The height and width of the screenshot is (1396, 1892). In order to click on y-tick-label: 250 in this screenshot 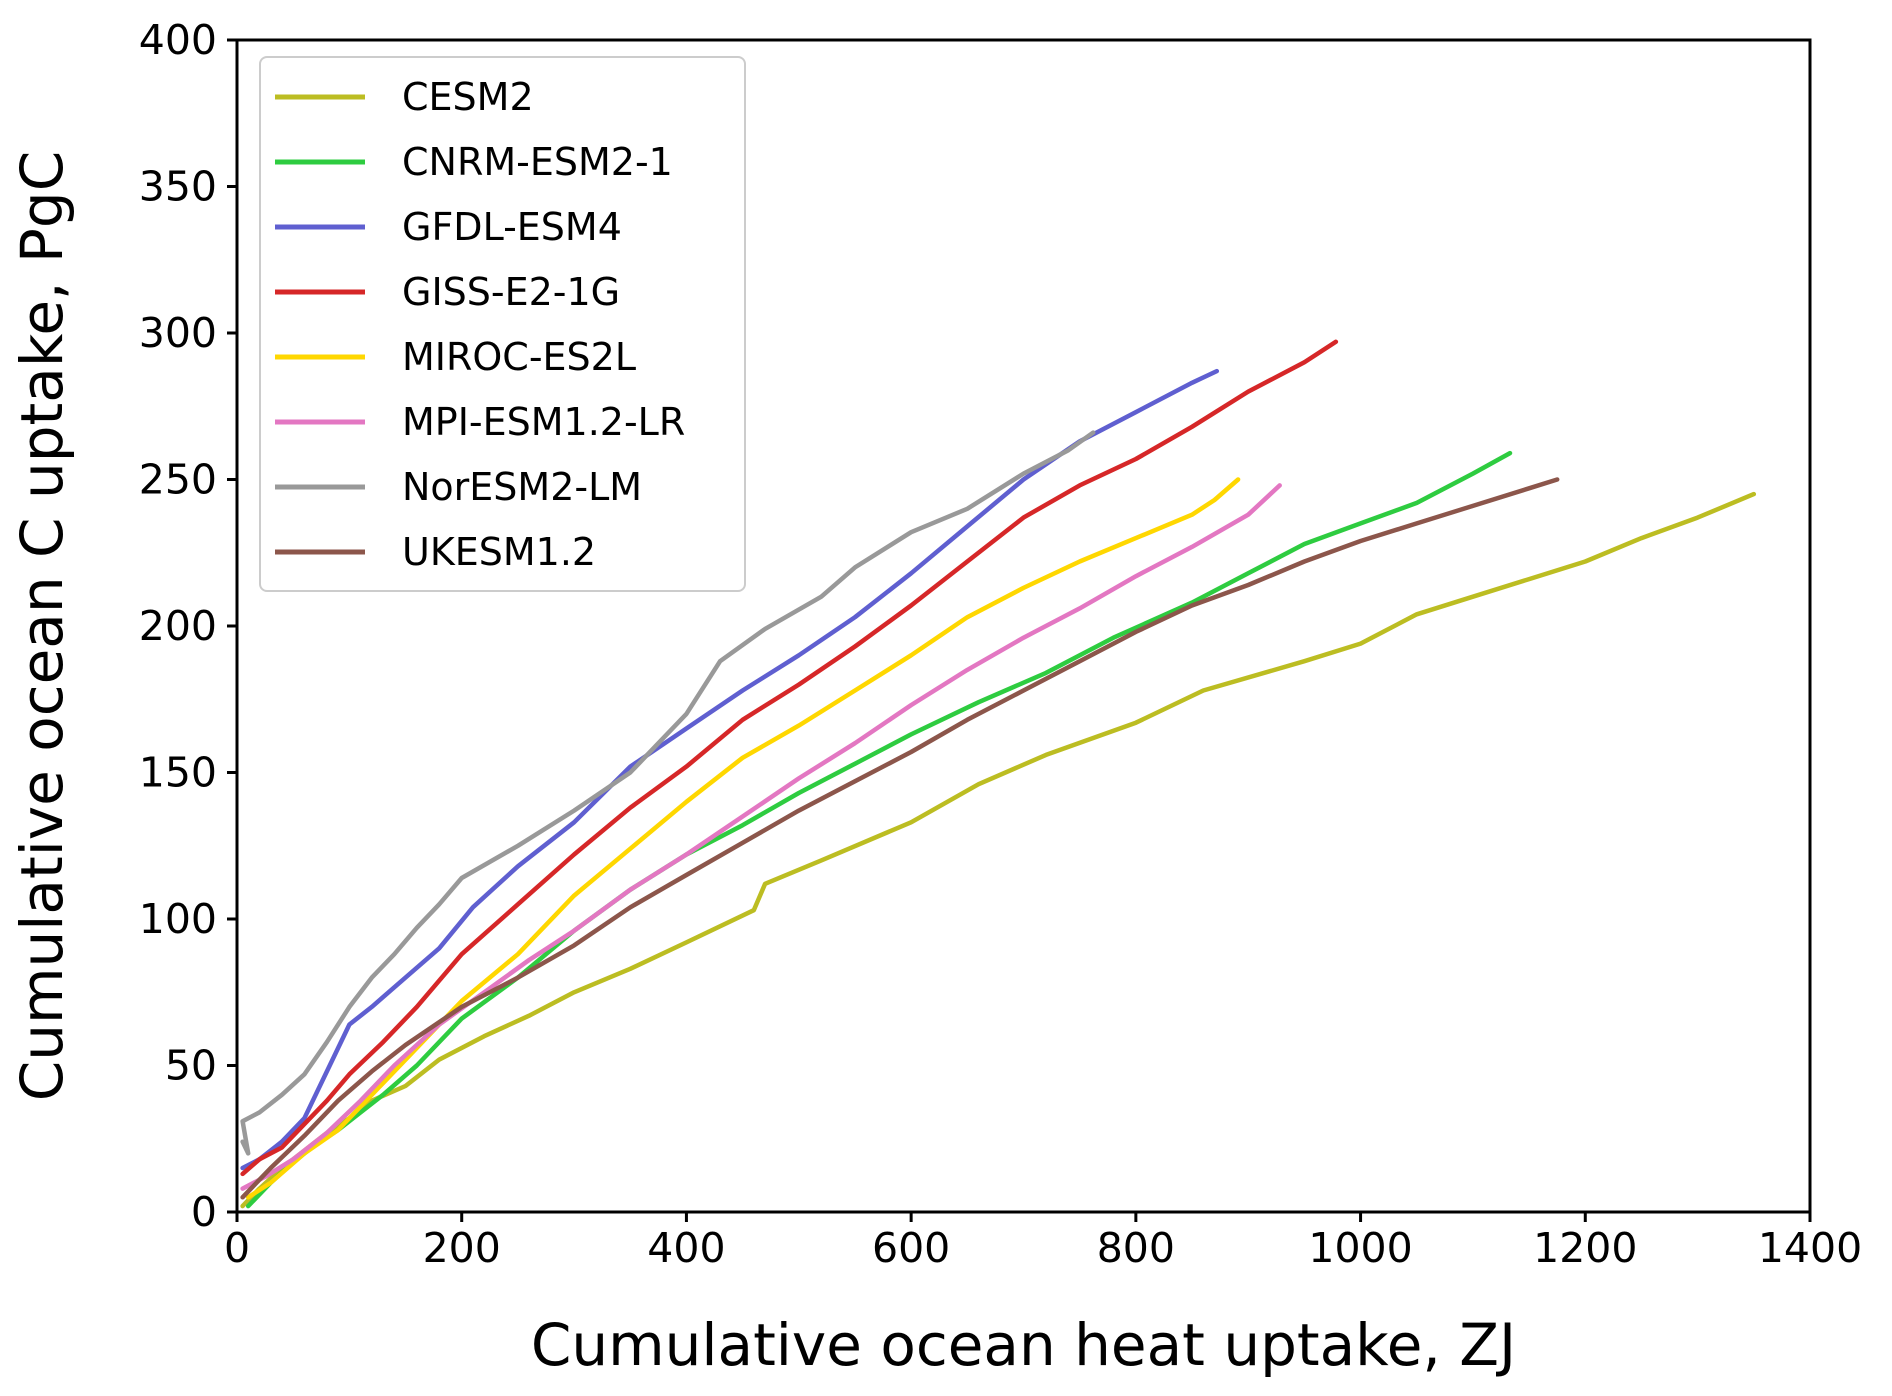, I will do `click(178, 480)`.